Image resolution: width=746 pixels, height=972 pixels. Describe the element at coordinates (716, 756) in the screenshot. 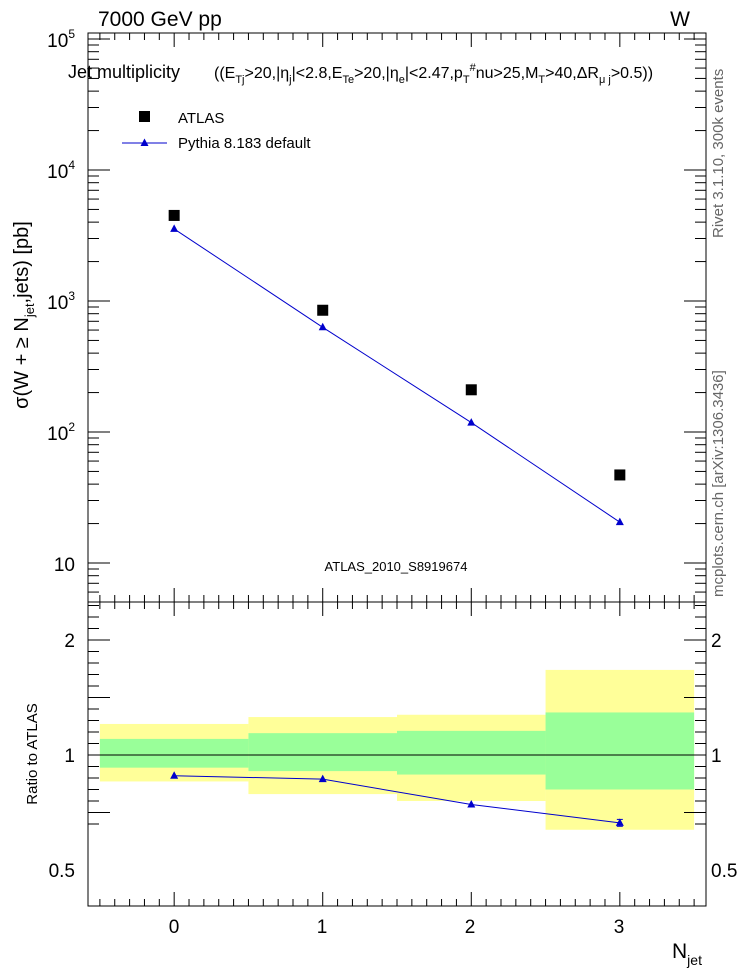

I see `ratio-y-tick-label-right-1: 1` at that location.